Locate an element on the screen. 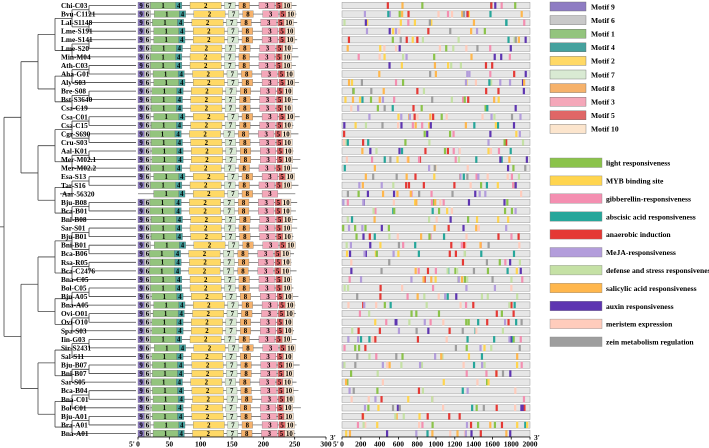 The height and width of the screenshot is (448, 709). motif-number: 4 is located at coordinates (183, 14).